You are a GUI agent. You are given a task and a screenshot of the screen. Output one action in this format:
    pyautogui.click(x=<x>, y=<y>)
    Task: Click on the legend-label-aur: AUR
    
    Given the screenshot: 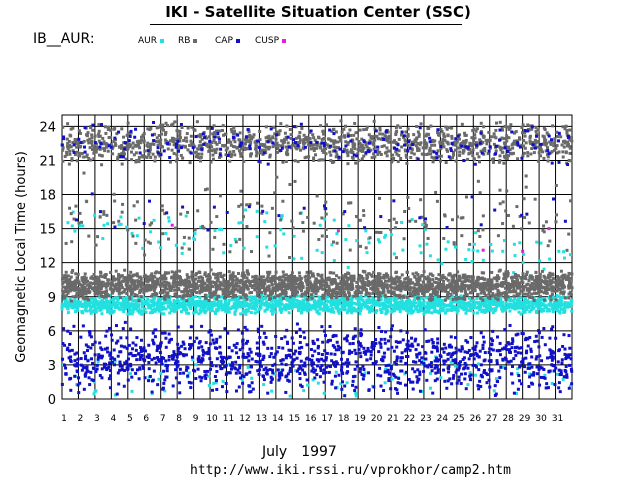 What is the action you would take?
    pyautogui.click(x=147, y=41)
    